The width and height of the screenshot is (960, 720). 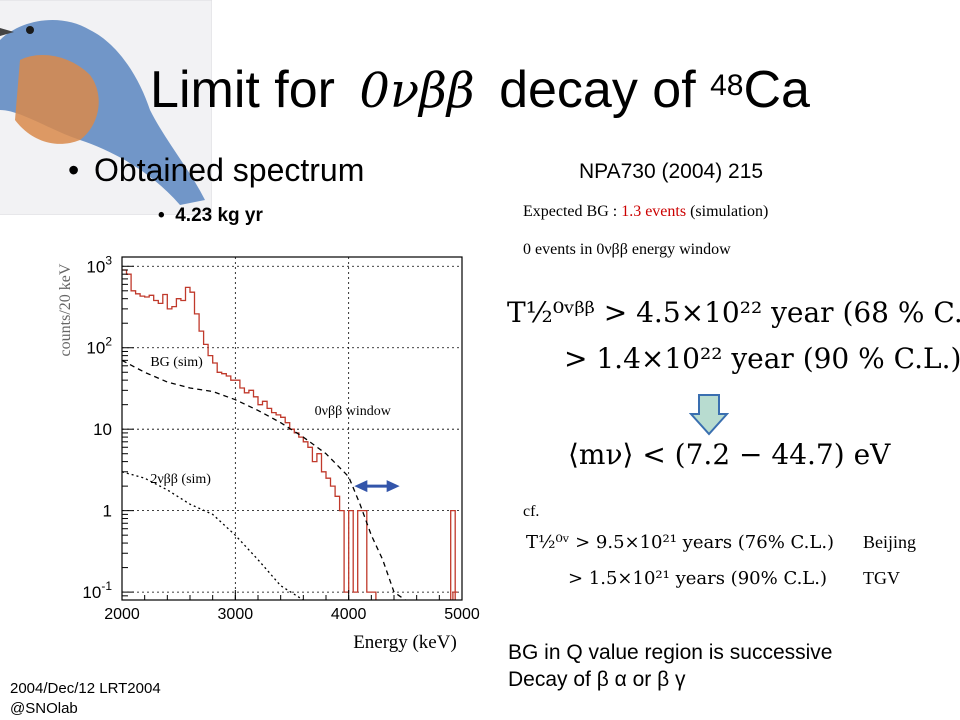 I want to click on bullet-exposure: • 4.23 kg yr, so click(x=210, y=215).